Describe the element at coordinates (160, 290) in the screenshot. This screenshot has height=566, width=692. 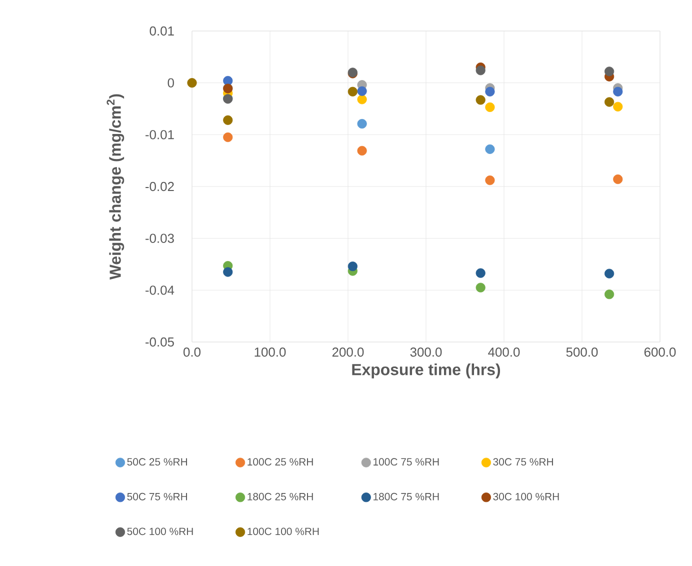
I see `y-tick-label: -0.04` at that location.